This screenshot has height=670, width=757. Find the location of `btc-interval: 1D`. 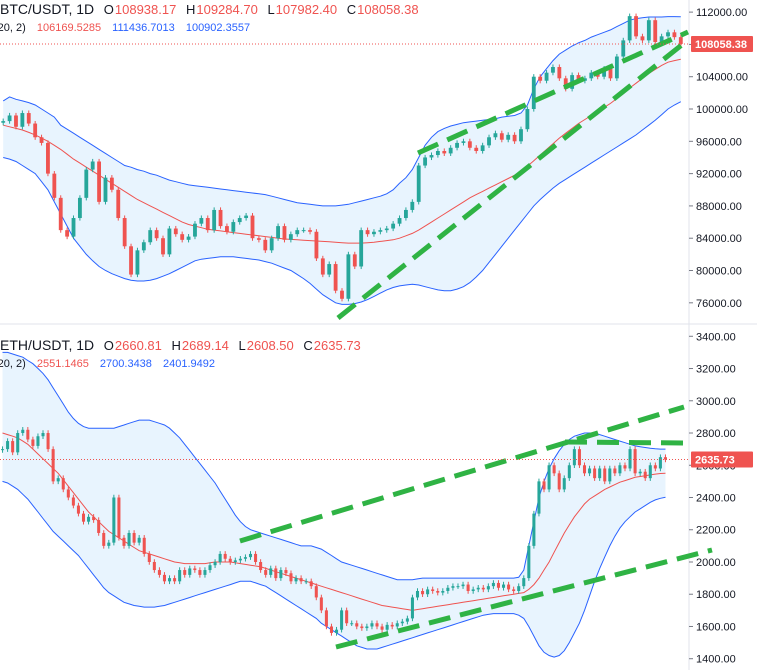

btc-interval: 1D is located at coordinates (85, 9).